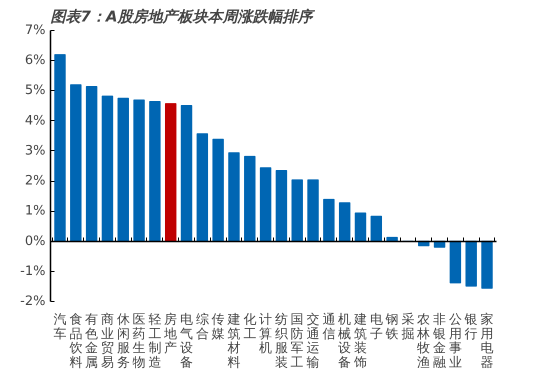 The height and width of the screenshot is (373, 541). I want to click on x-tick-label: 轻工制造, so click(155, 341).